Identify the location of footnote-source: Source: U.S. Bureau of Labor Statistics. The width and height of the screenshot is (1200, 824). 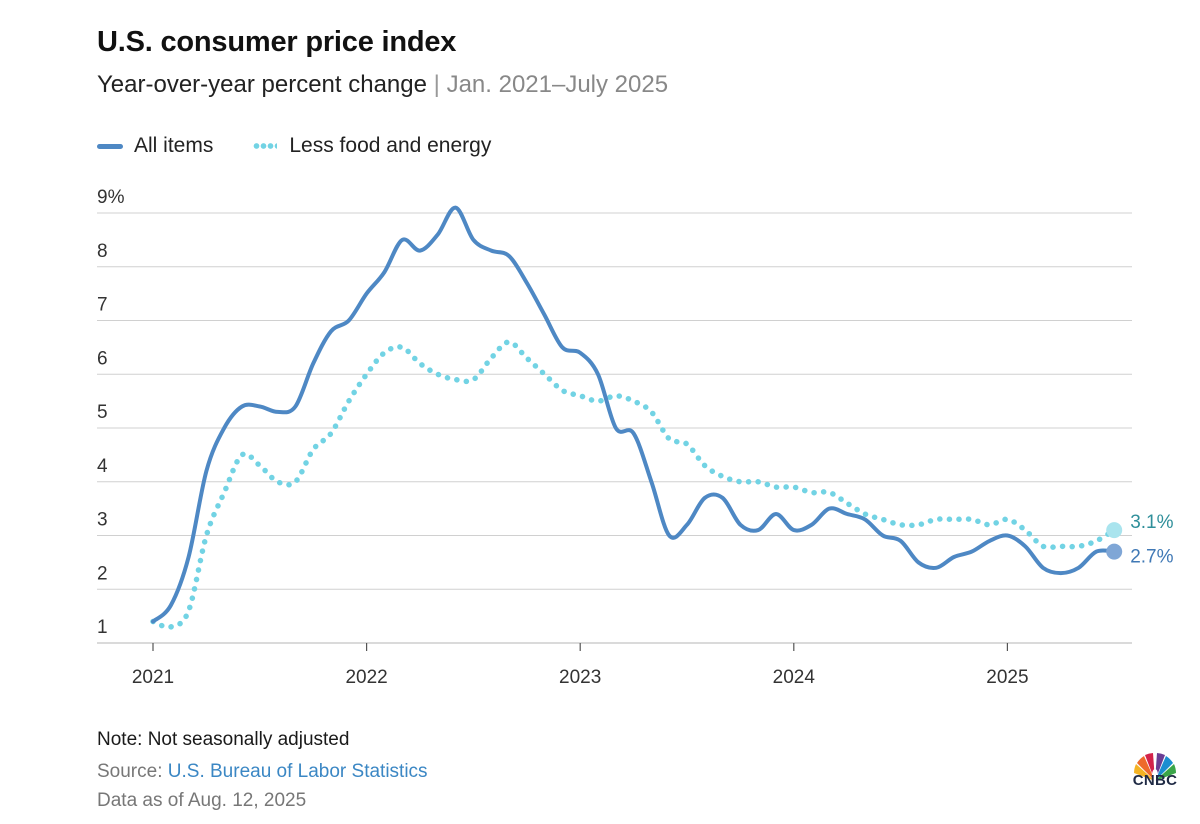
(262, 772).